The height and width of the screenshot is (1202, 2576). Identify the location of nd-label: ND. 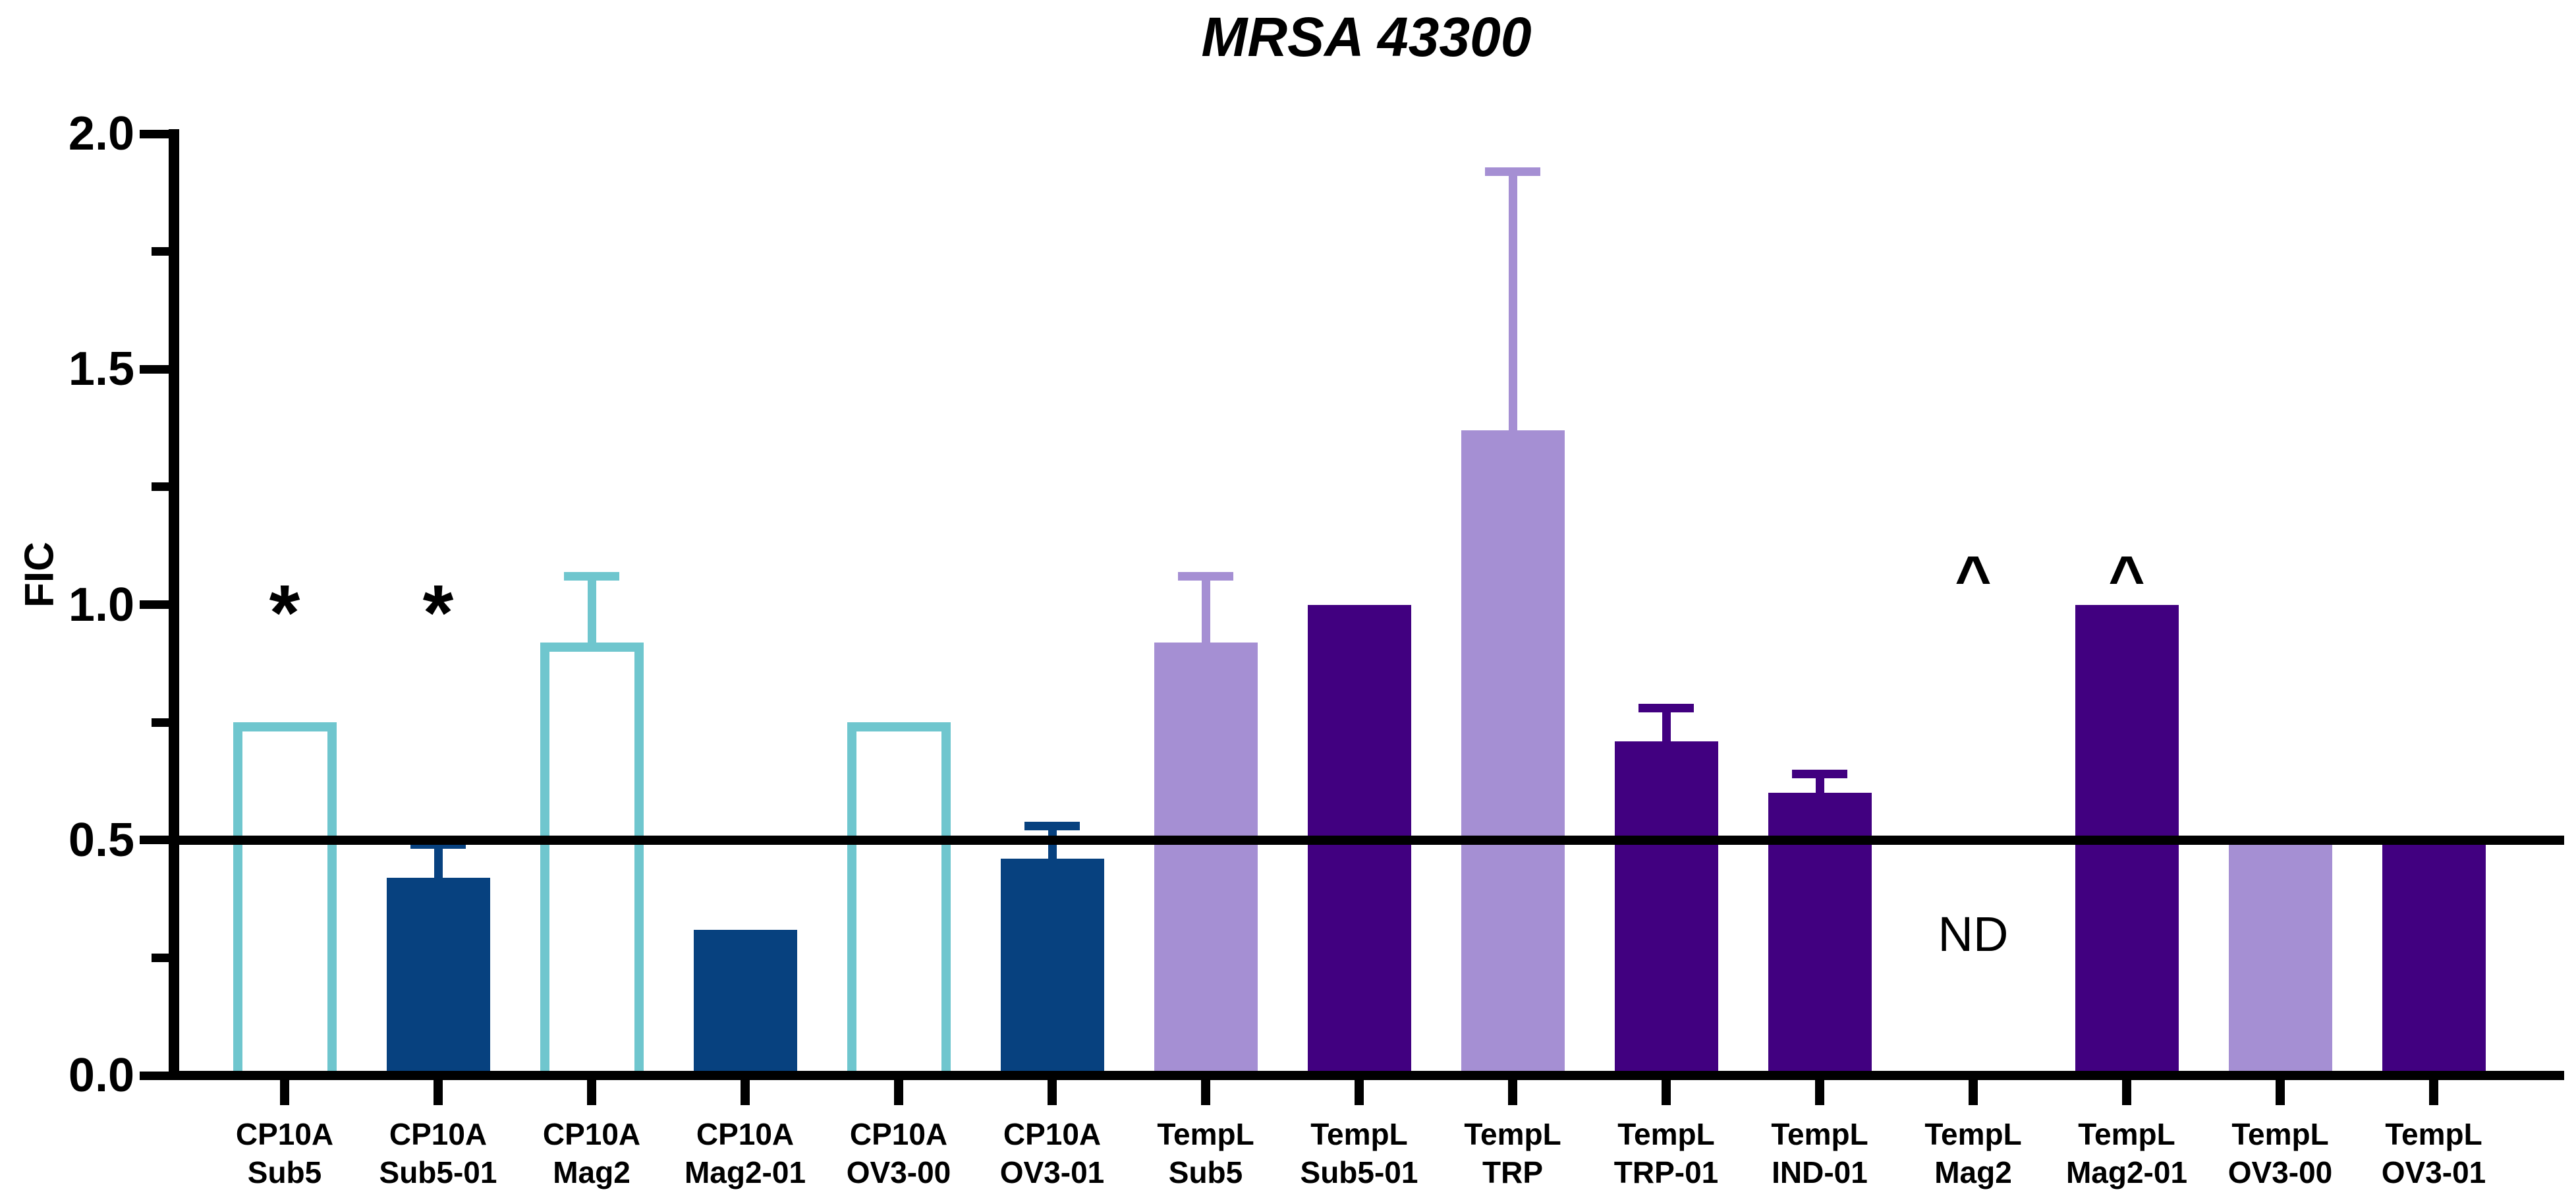
(1973, 933).